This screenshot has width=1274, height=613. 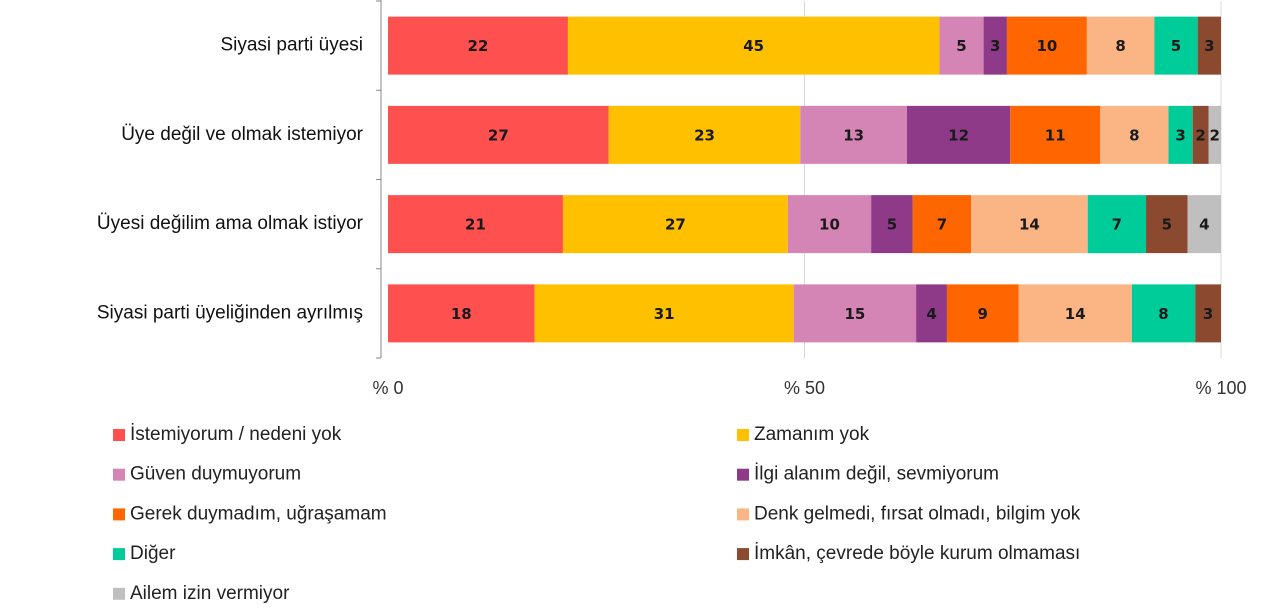 I want to click on data-label: 11, so click(x=1055, y=135).